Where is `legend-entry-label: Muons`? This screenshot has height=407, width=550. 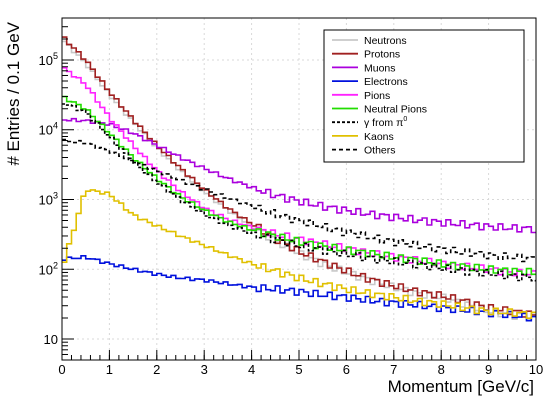 legend-entry-label: Muons is located at coordinates (380, 68).